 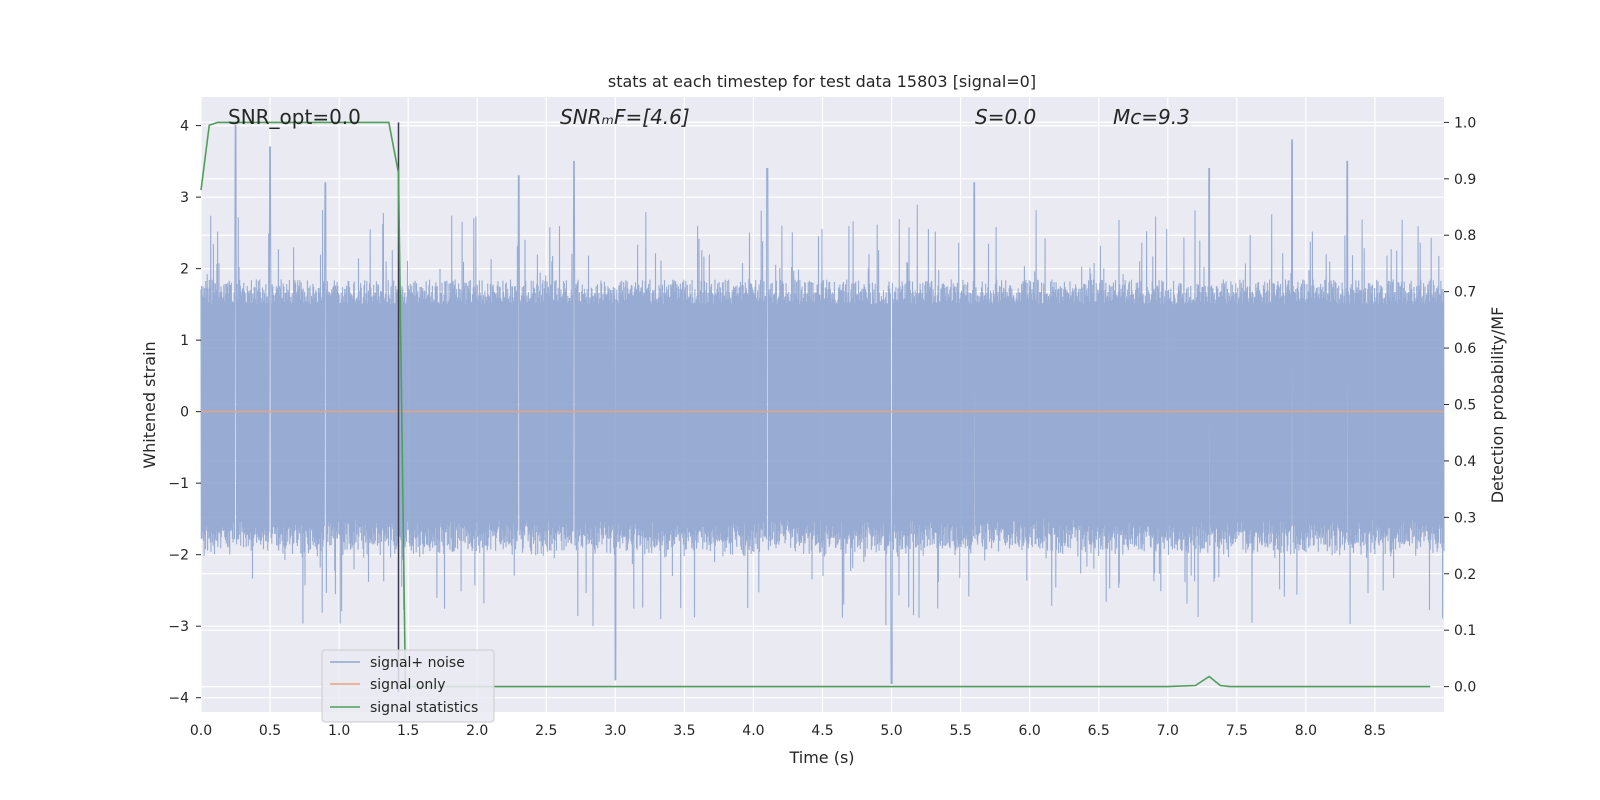 I want to click on y-tick-label: 0, so click(x=184, y=413).